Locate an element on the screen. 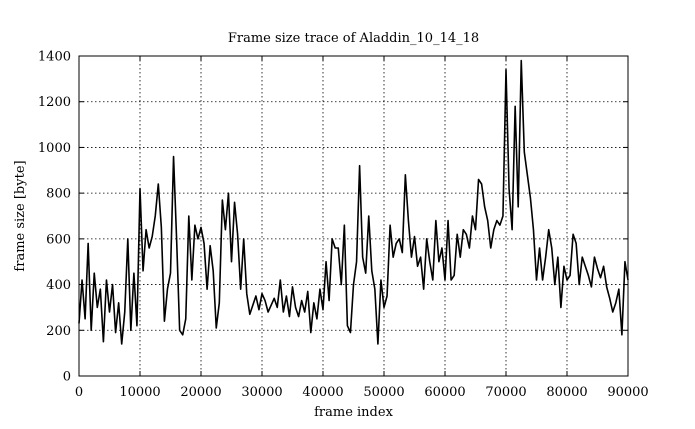 The image size is (695, 429). x-tick-label: 10000 is located at coordinates (139, 392).